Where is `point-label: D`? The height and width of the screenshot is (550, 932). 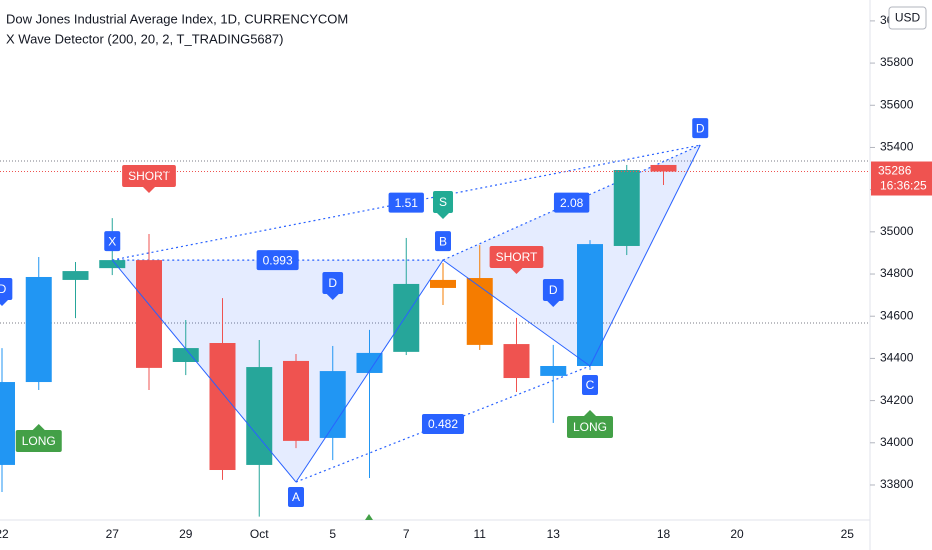 point-label: D is located at coordinates (700, 128).